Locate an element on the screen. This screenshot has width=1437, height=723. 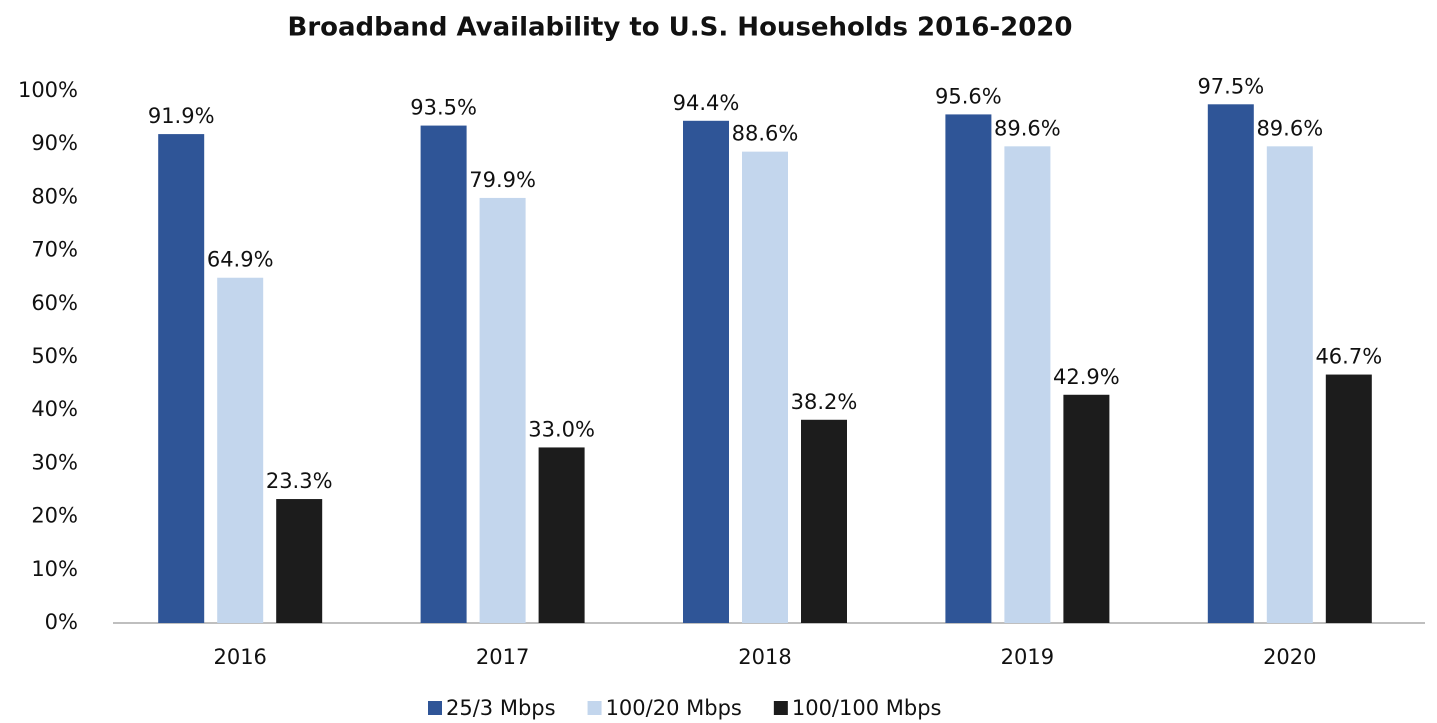
value-label: 33.0% is located at coordinates (561, 429).